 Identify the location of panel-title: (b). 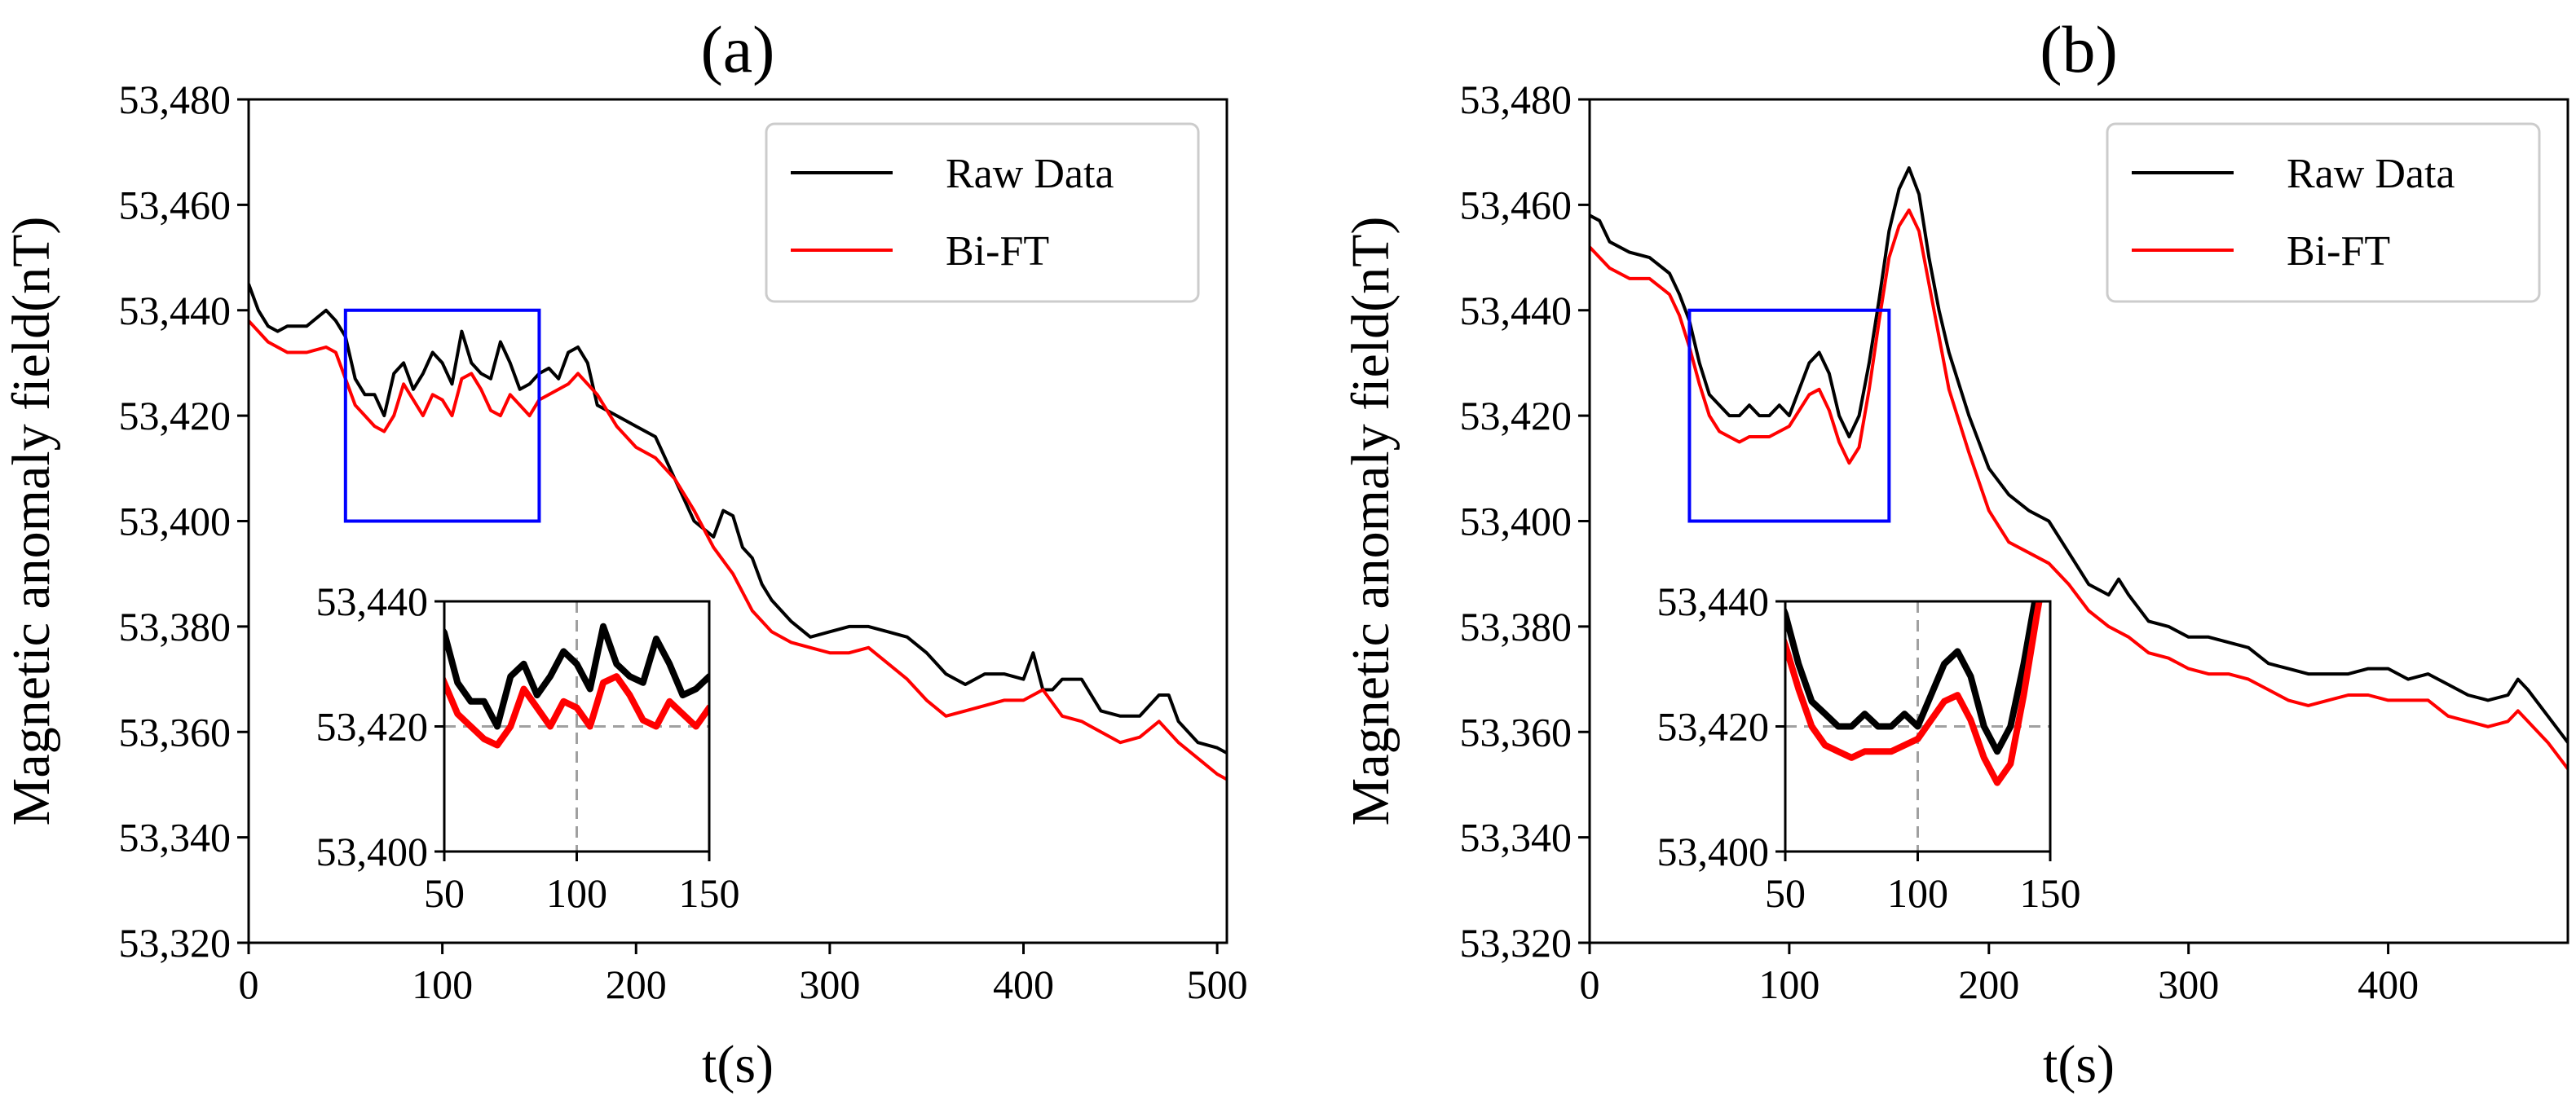
(2079, 49).